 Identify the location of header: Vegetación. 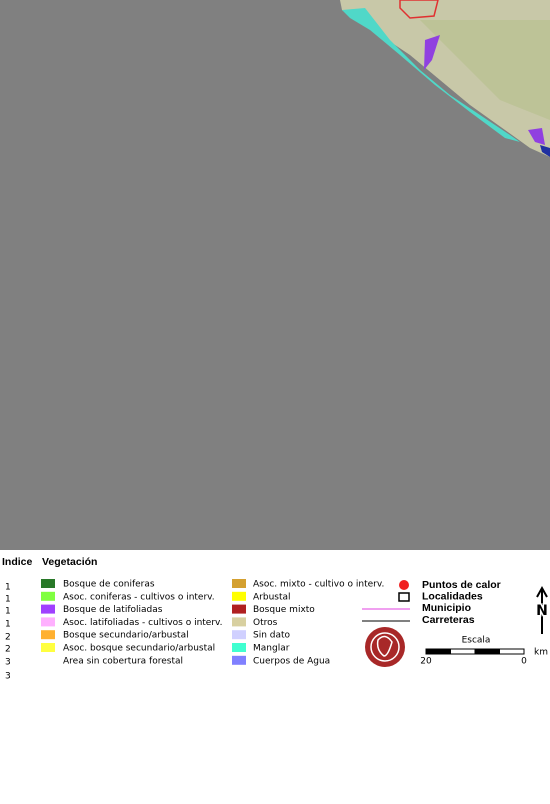
(69, 562).